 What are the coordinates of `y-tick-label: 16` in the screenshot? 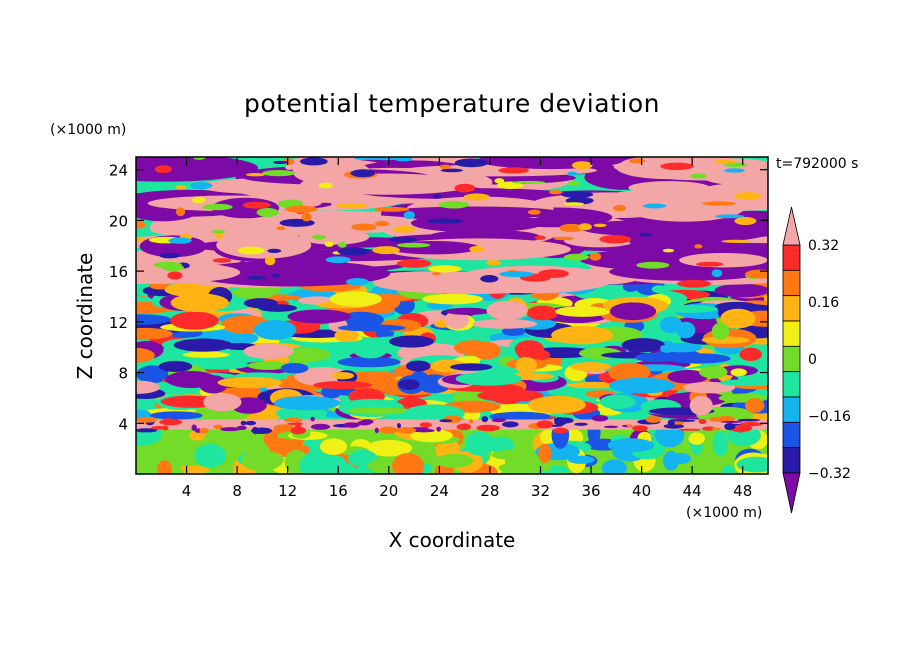 It's located at (118, 272).